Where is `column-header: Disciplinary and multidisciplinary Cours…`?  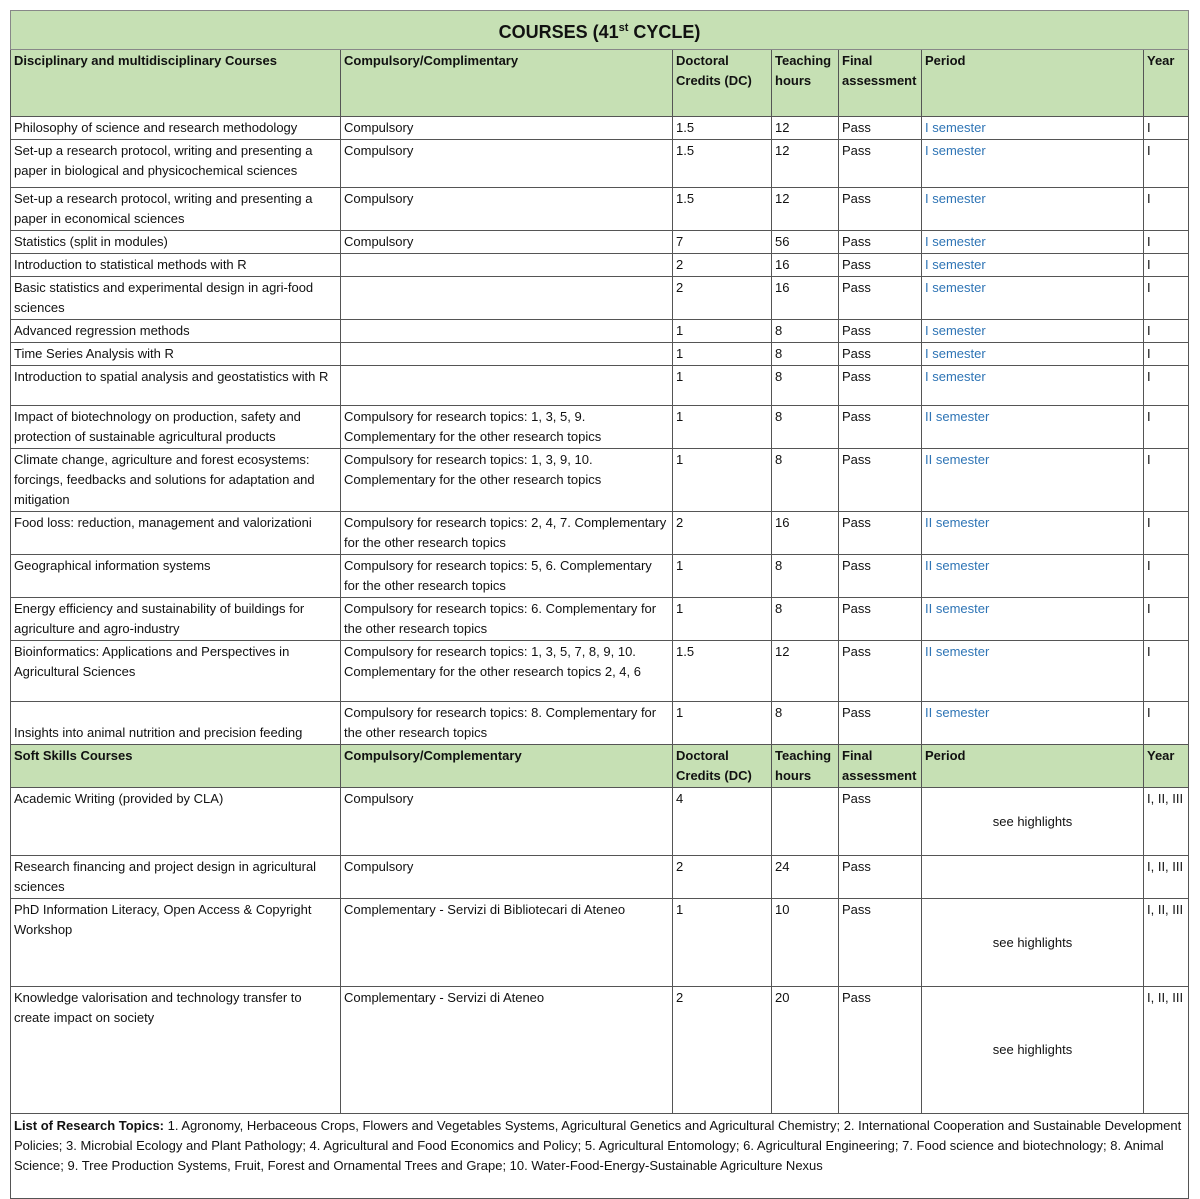
column-header: Disciplinary and multidisciplinary Cours… is located at coordinates (175, 83).